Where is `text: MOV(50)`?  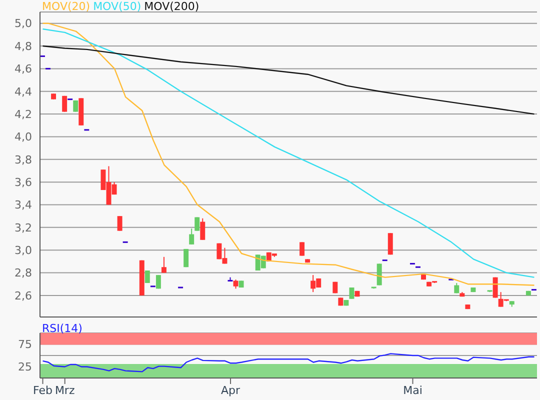 text: MOV(50) is located at coordinates (117, 6).